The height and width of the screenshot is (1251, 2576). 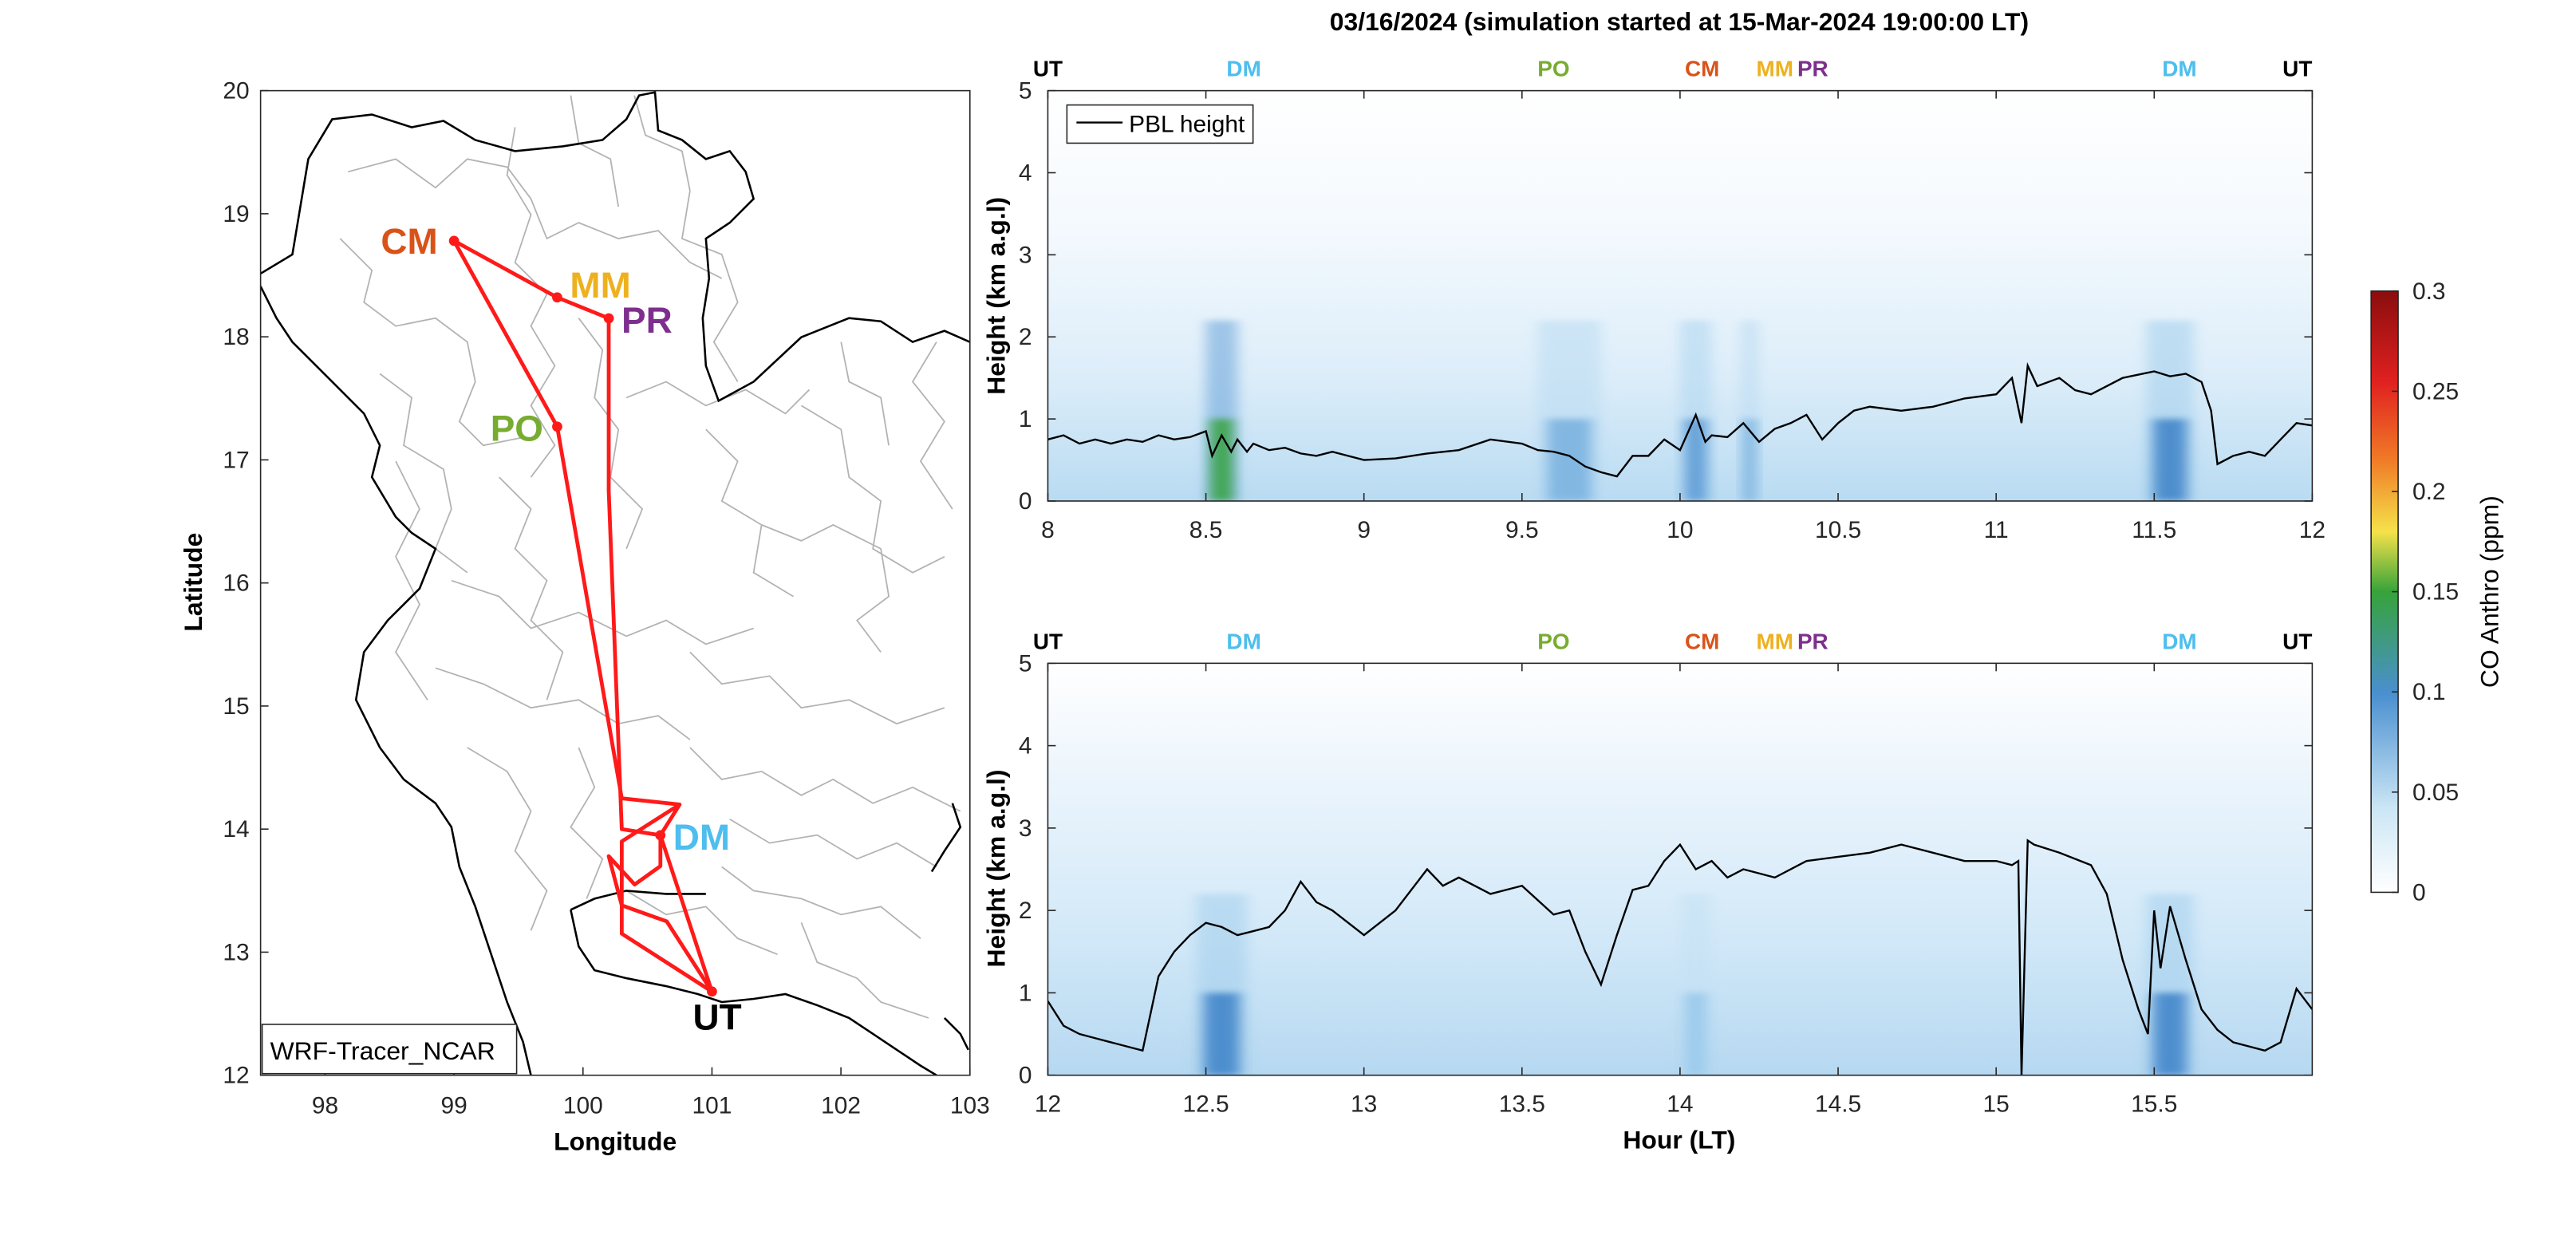 I want to click on top-co-plumes, so click(x=1699, y=410).